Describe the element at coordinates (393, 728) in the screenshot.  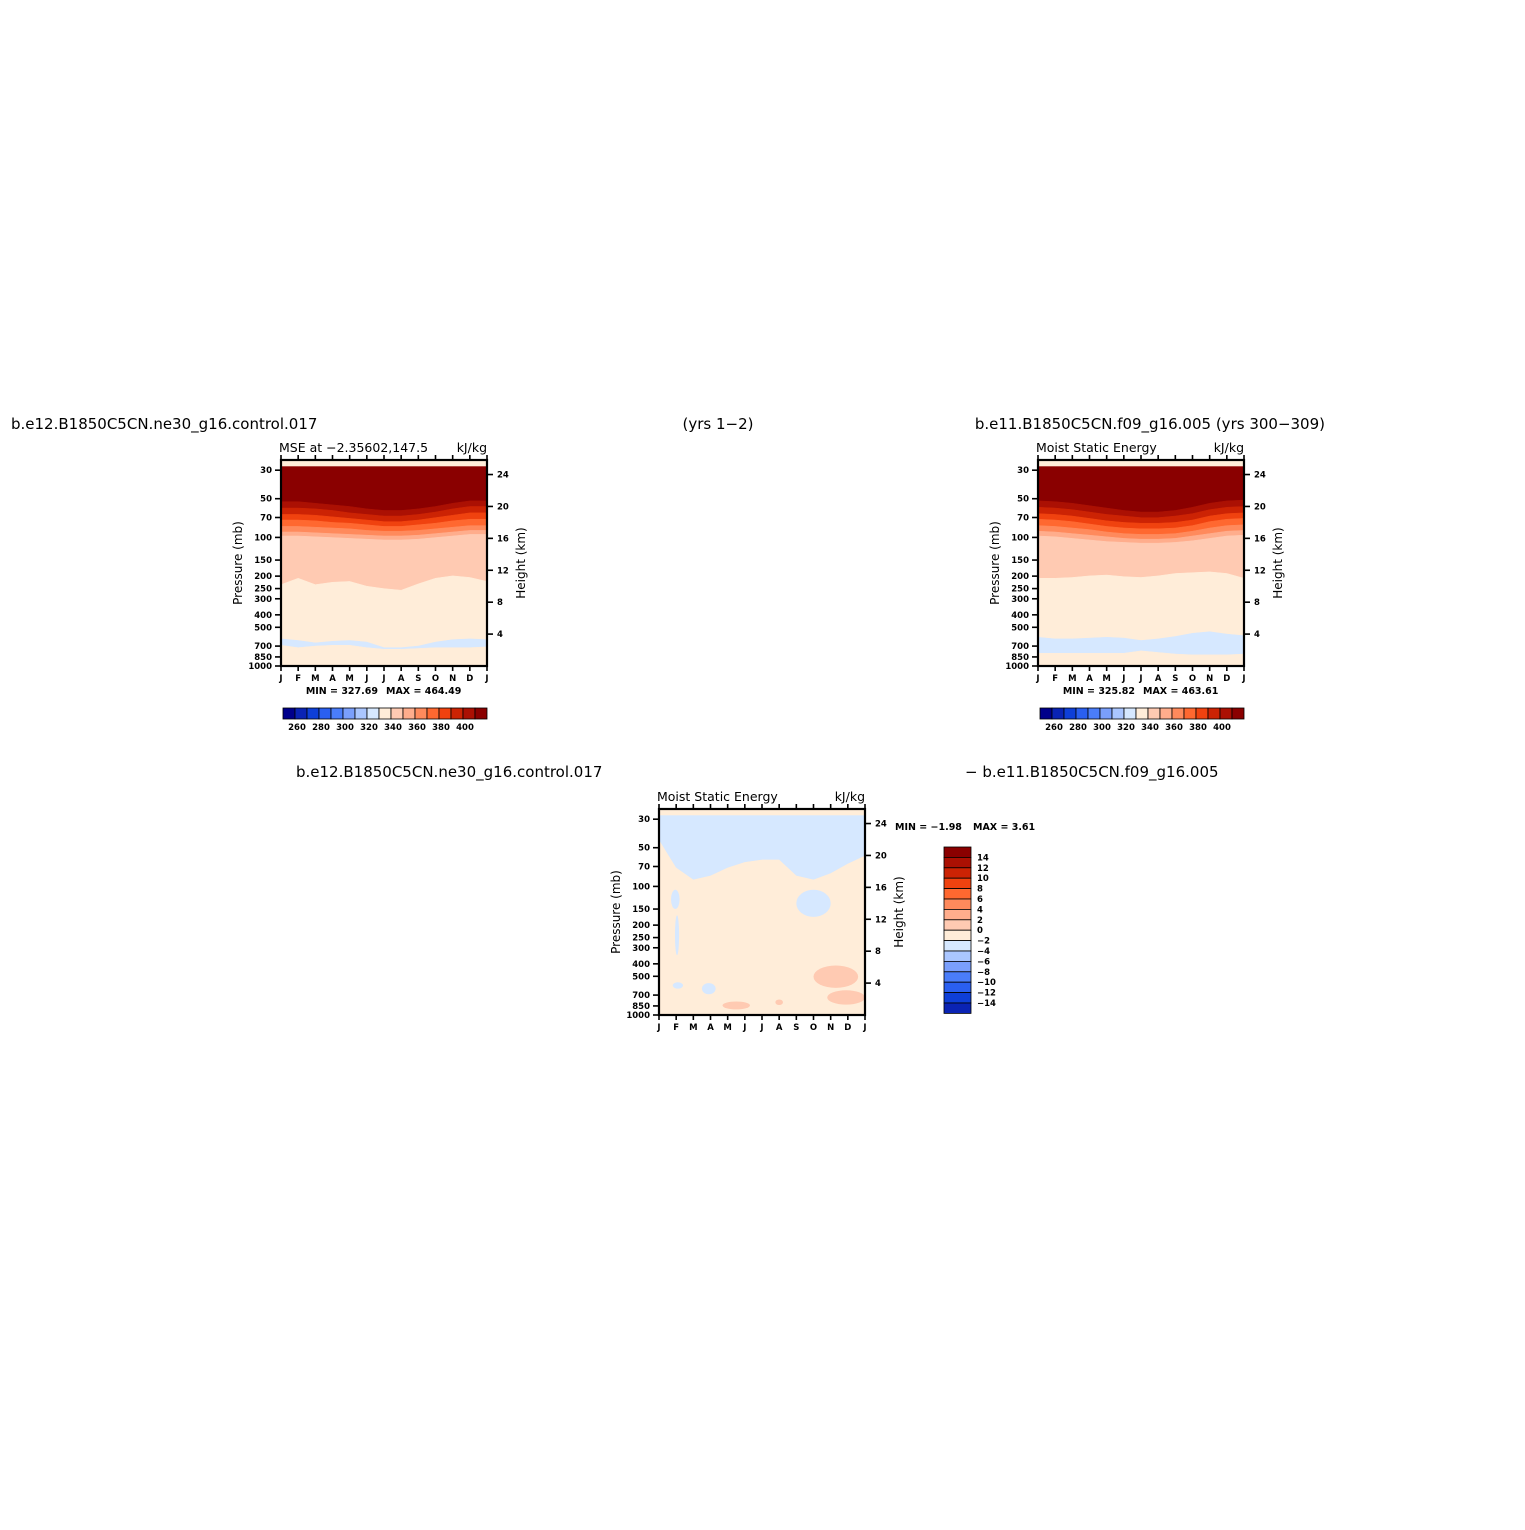
I see `cbar-1-label-4: 340` at that location.